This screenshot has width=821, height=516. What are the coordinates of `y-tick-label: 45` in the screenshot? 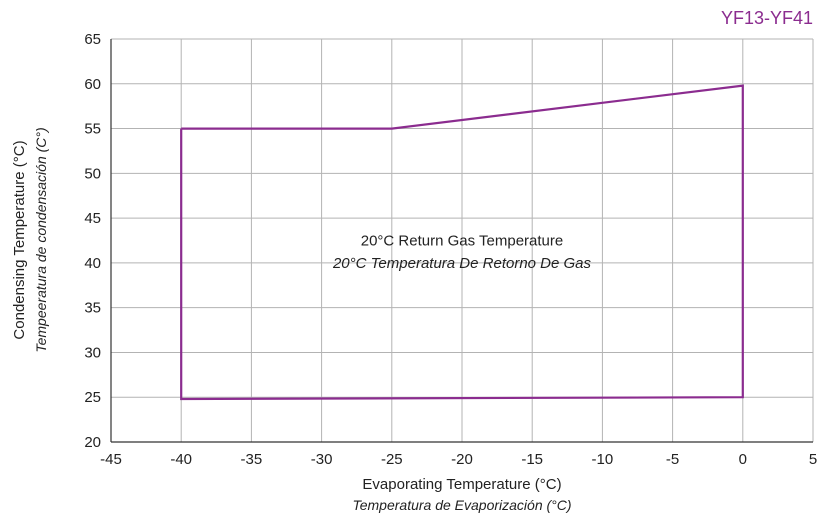 It's located at (92, 218).